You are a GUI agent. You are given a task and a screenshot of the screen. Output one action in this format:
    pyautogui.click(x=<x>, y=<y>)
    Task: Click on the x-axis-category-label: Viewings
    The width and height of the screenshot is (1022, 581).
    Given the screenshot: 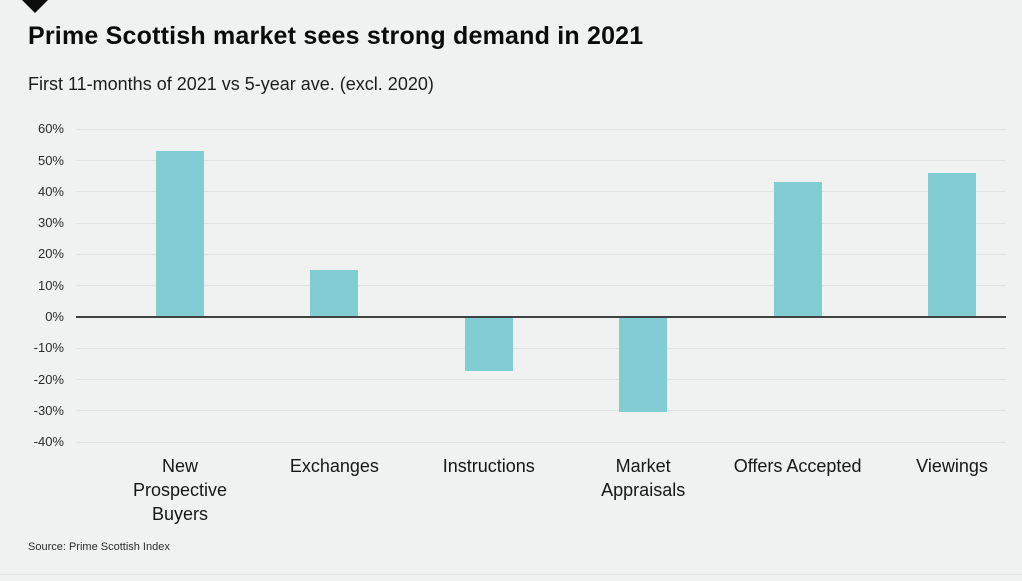 What is the action you would take?
    pyautogui.click(x=952, y=466)
    